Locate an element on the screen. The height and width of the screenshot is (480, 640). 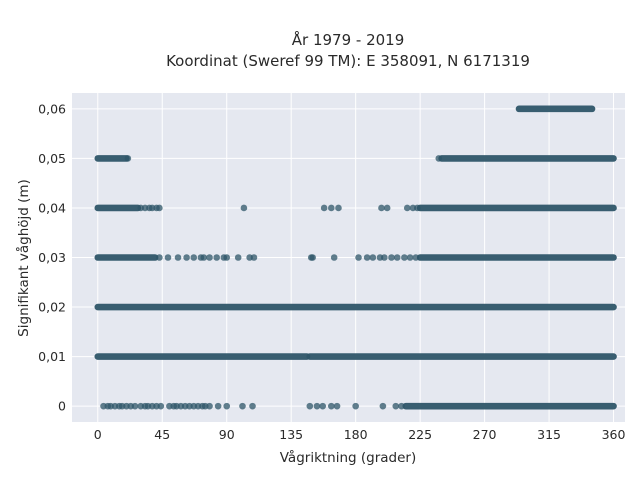
y-tick-label: 0,02 is located at coordinates (52, 307).